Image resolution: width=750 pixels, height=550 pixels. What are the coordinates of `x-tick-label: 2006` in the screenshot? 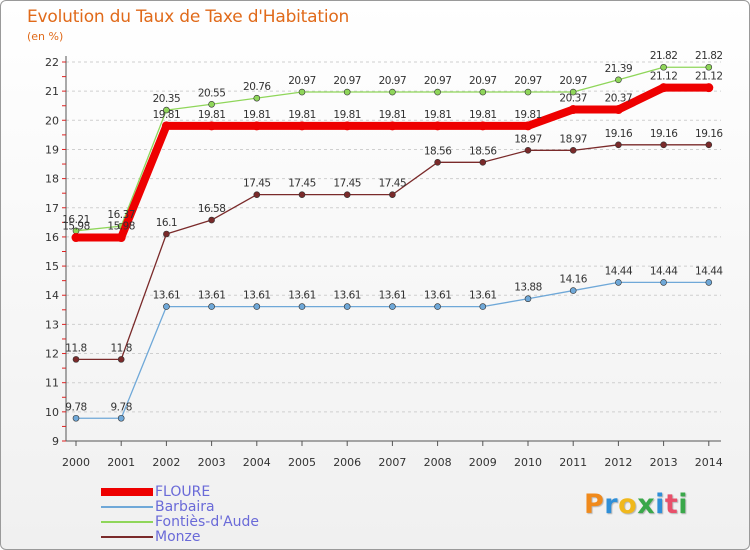 It's located at (347, 462).